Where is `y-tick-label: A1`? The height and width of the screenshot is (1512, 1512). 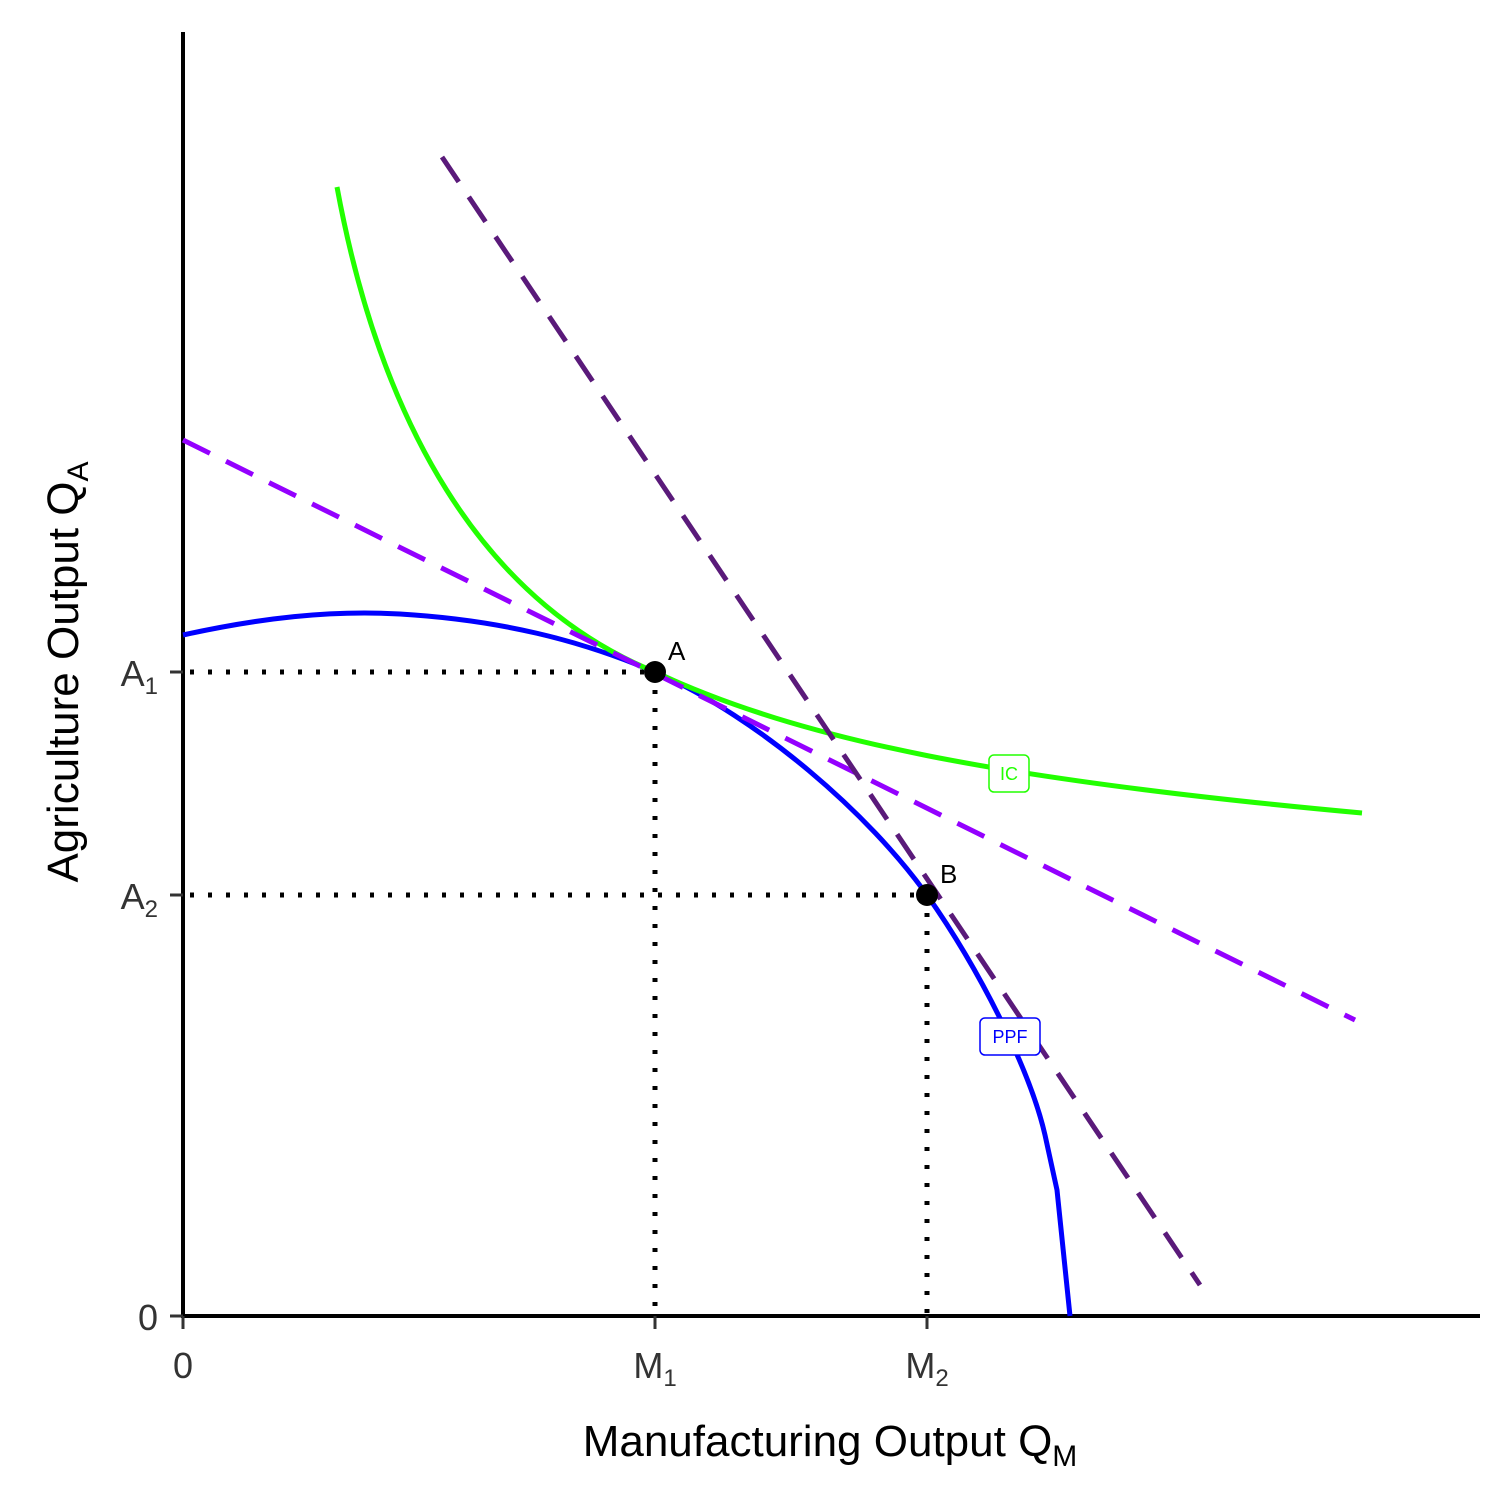
y-tick-label: A1 is located at coordinates (139, 676).